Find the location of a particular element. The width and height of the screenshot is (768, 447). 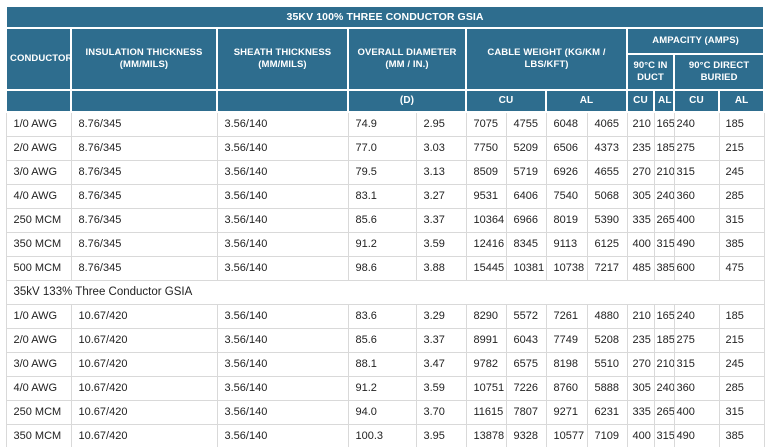

table-cell: 350 MCM is located at coordinates (38, 435).